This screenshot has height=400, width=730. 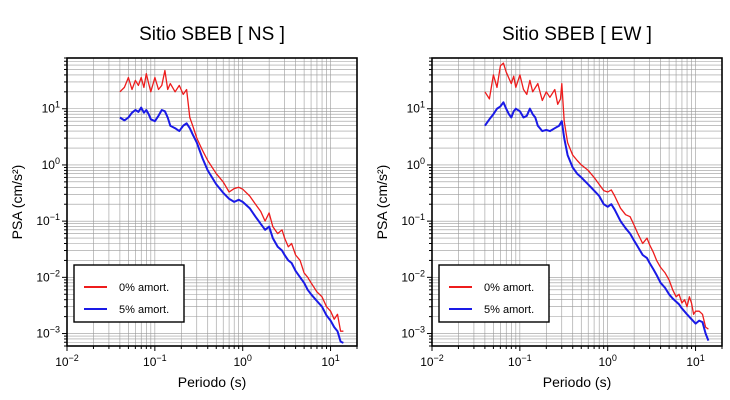 What do you see at coordinates (212, 34) in the screenshot?
I see `chart-title: Sitio SBEB [ NS ]` at bounding box center [212, 34].